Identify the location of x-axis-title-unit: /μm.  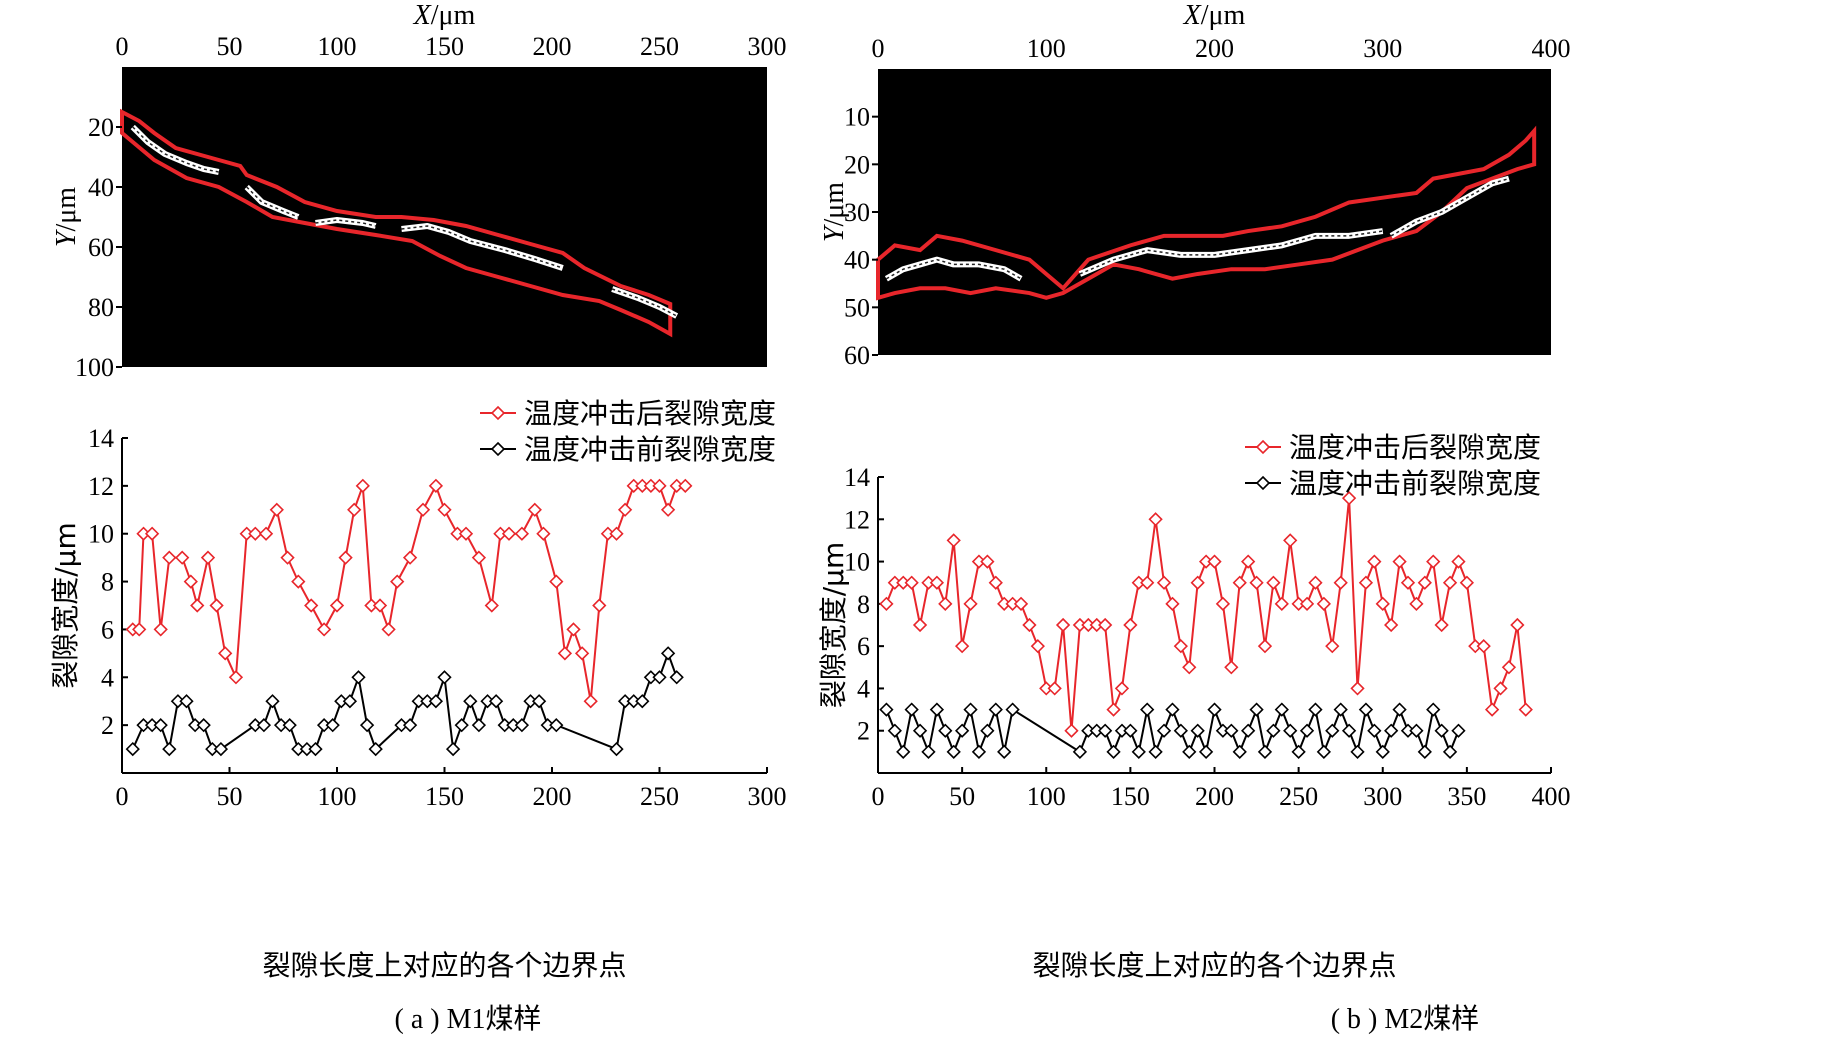
(1223, 15).